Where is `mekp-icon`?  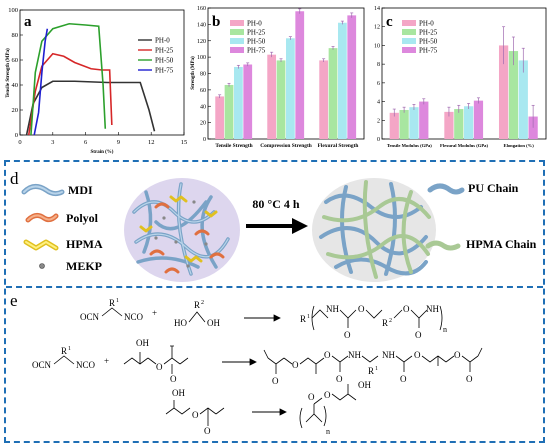
mekp-icon is located at coordinates (42, 266).